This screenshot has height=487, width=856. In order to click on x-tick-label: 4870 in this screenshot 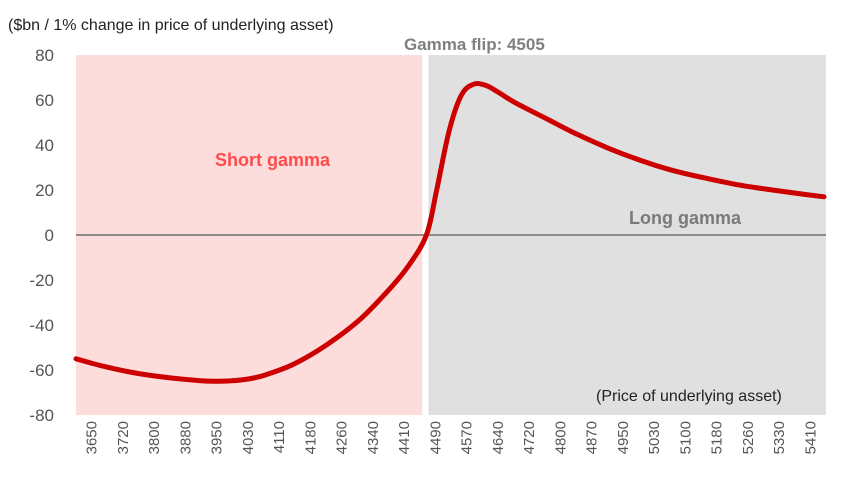, I will do `click(592, 437)`.